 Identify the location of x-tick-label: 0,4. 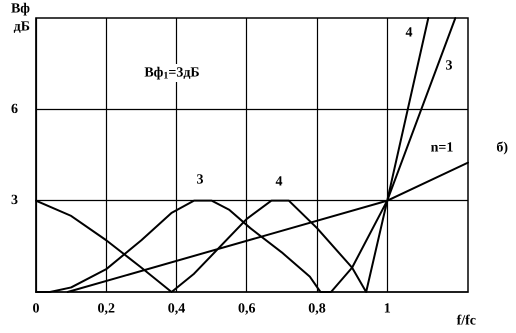
(177, 309).